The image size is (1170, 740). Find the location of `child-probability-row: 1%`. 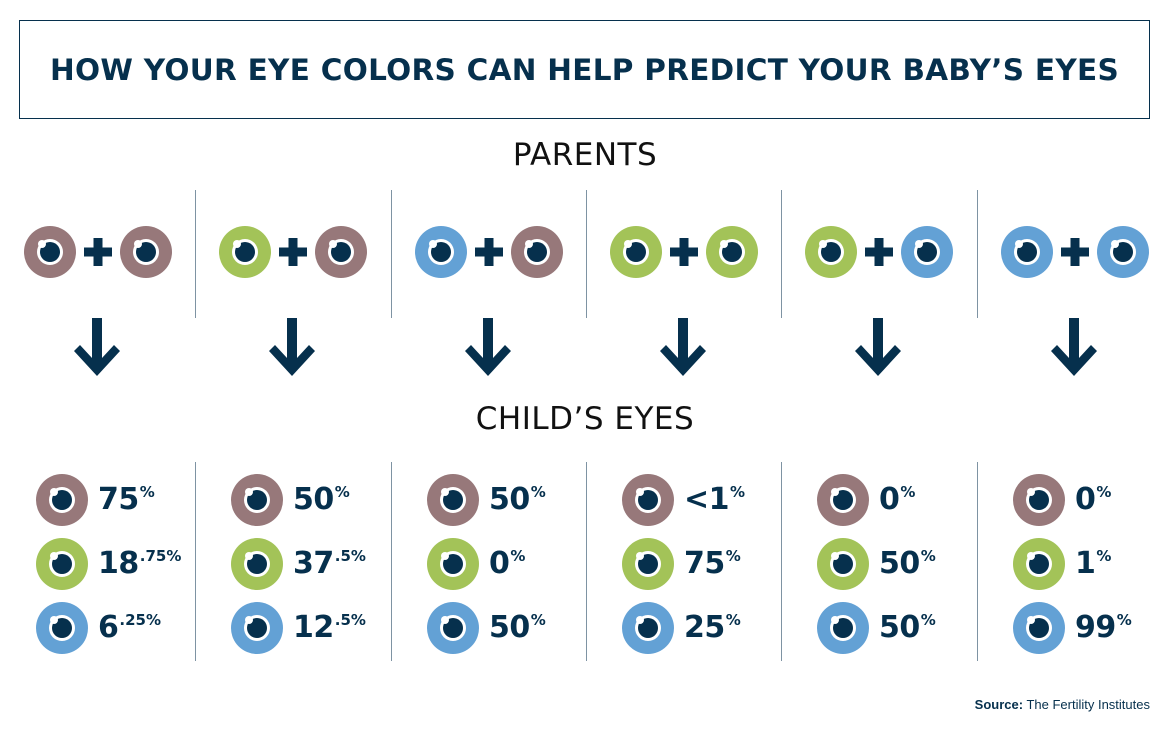

child-probability-row: 1% is located at coordinates (1062, 564).